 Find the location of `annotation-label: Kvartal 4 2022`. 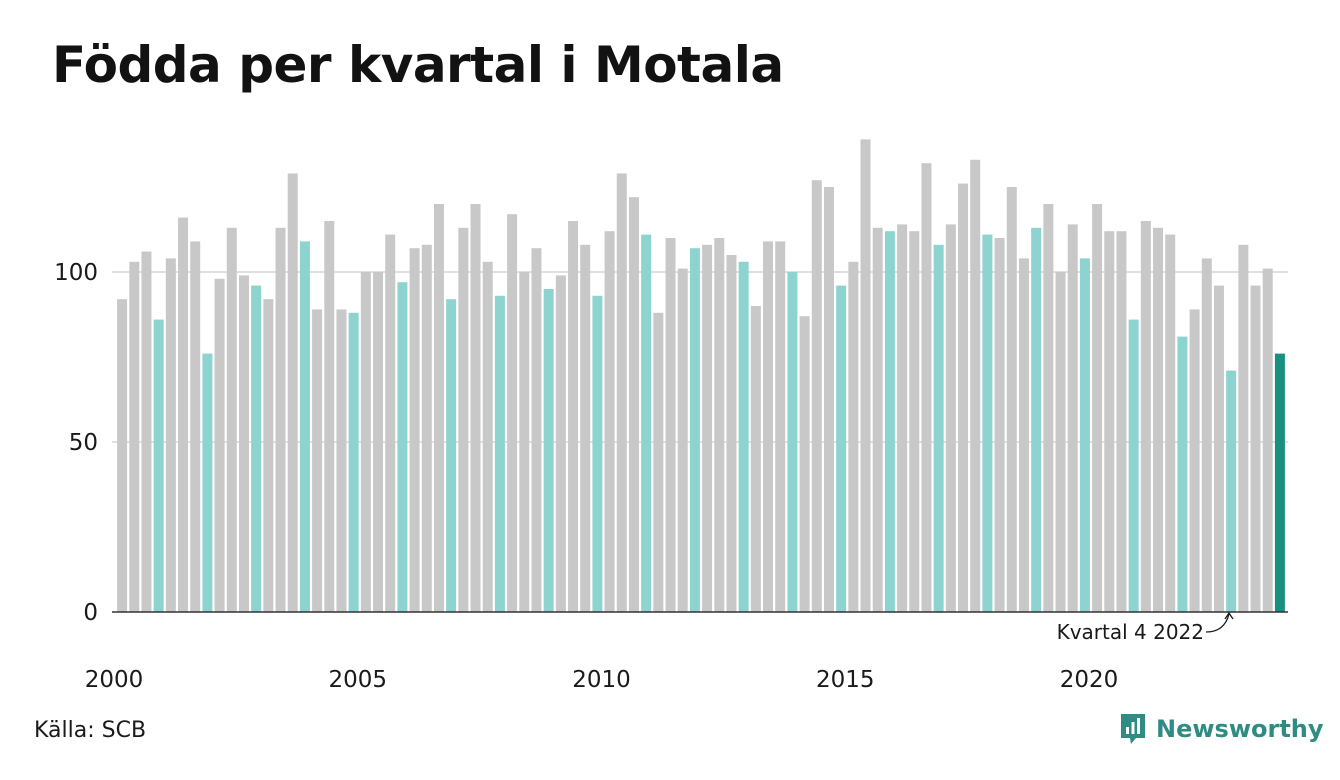

annotation-label: Kvartal 4 2022 is located at coordinates (1130, 632).